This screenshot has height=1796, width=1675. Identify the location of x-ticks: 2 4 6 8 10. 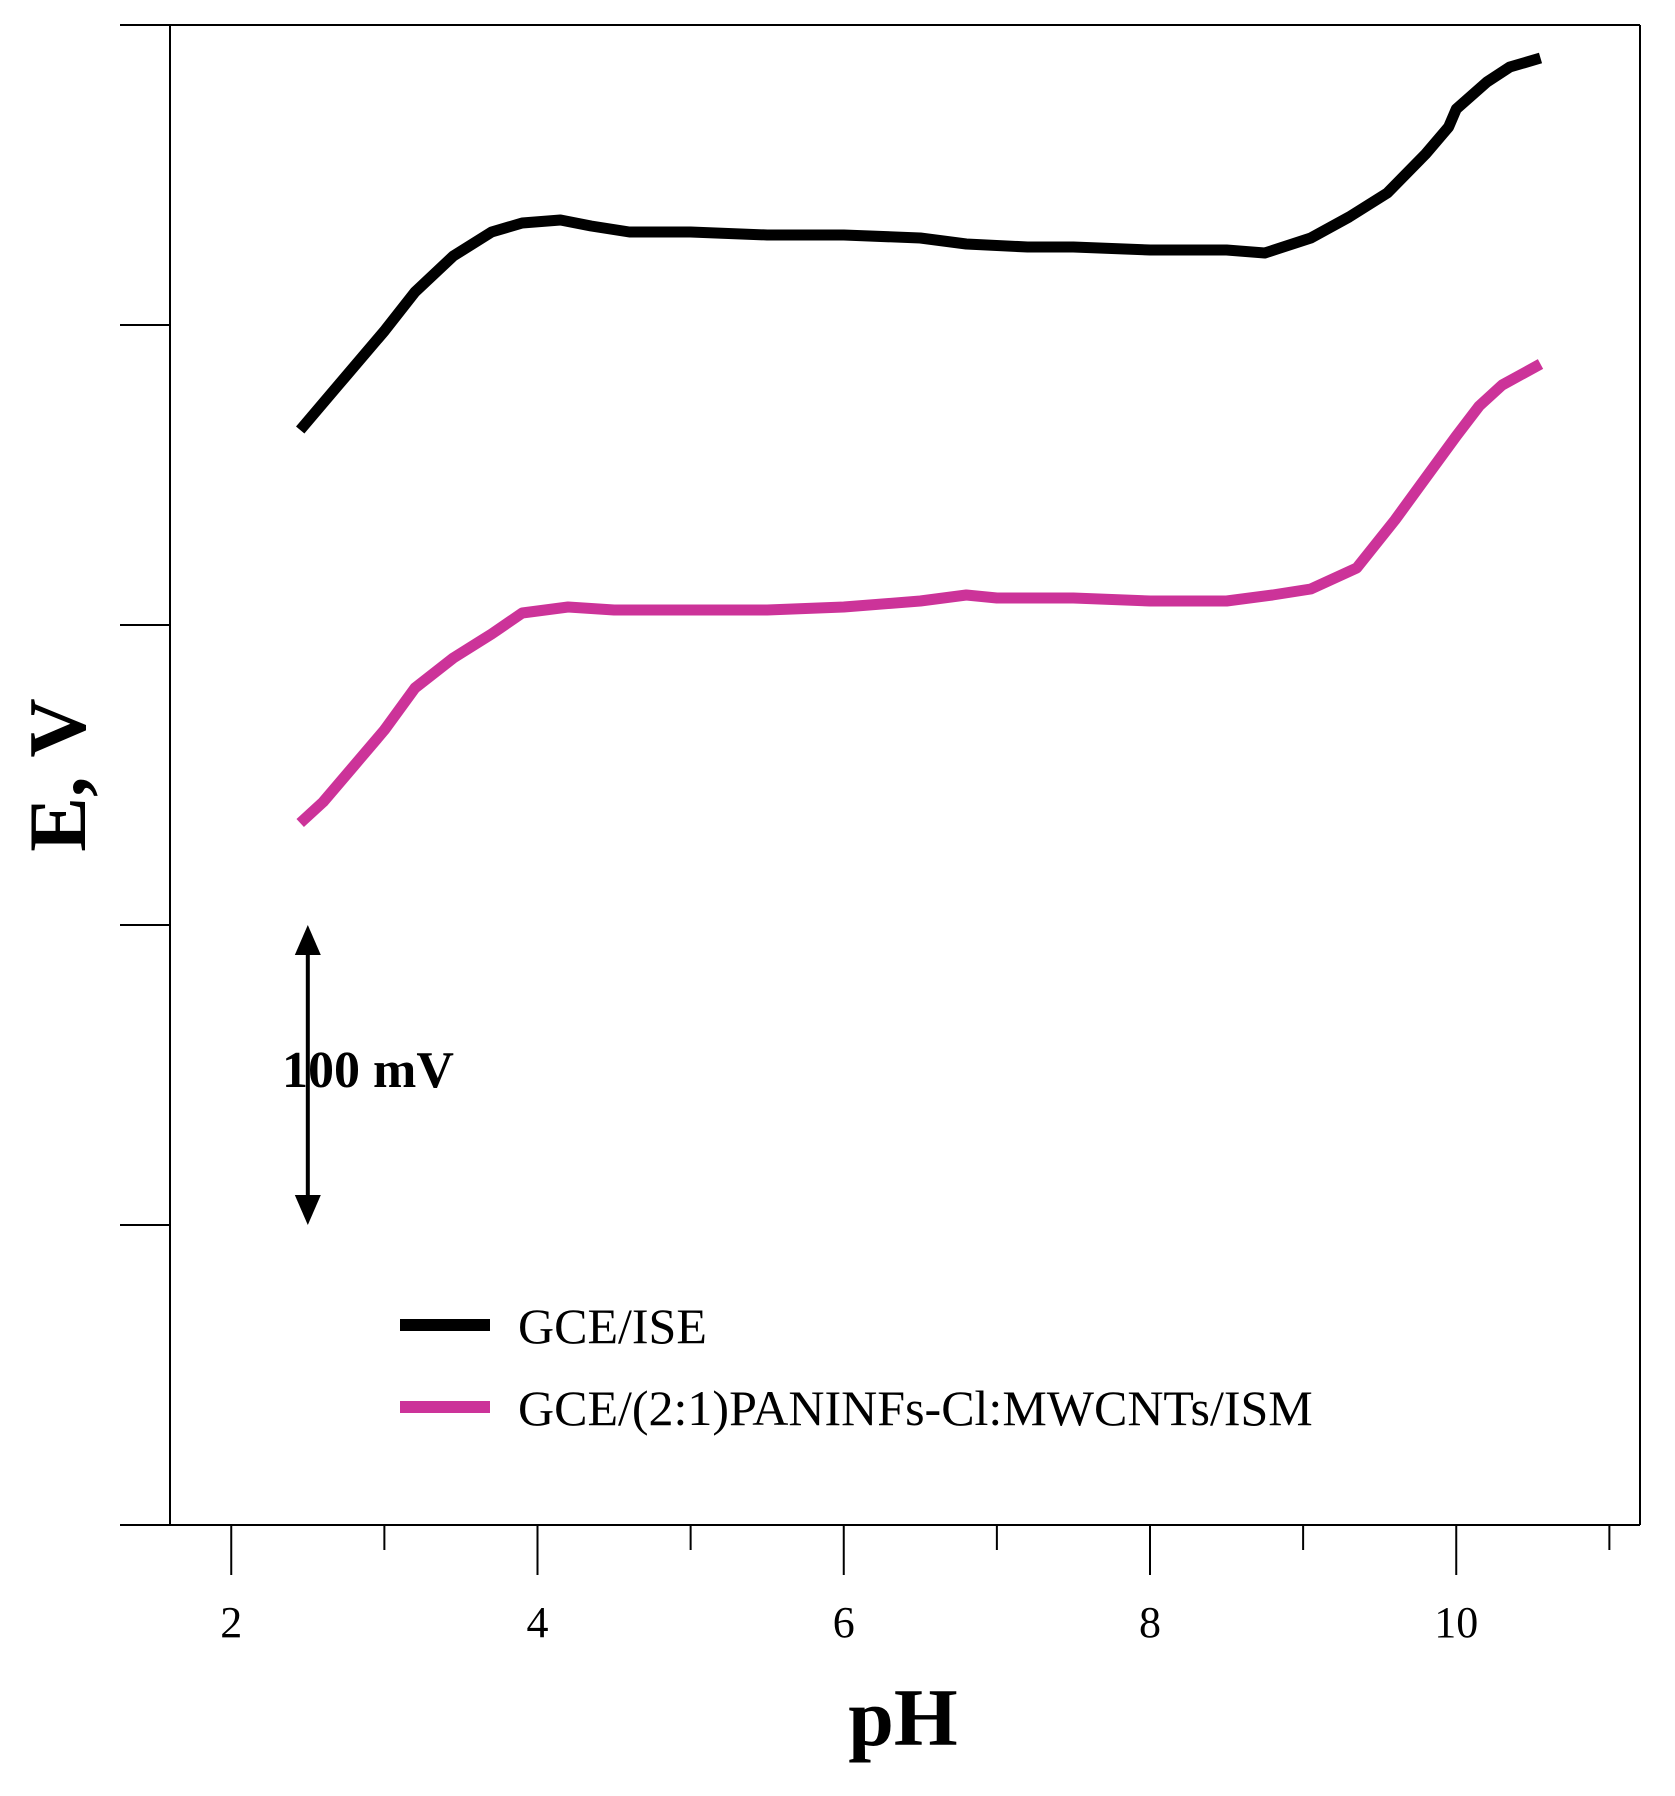
(915, 1586).